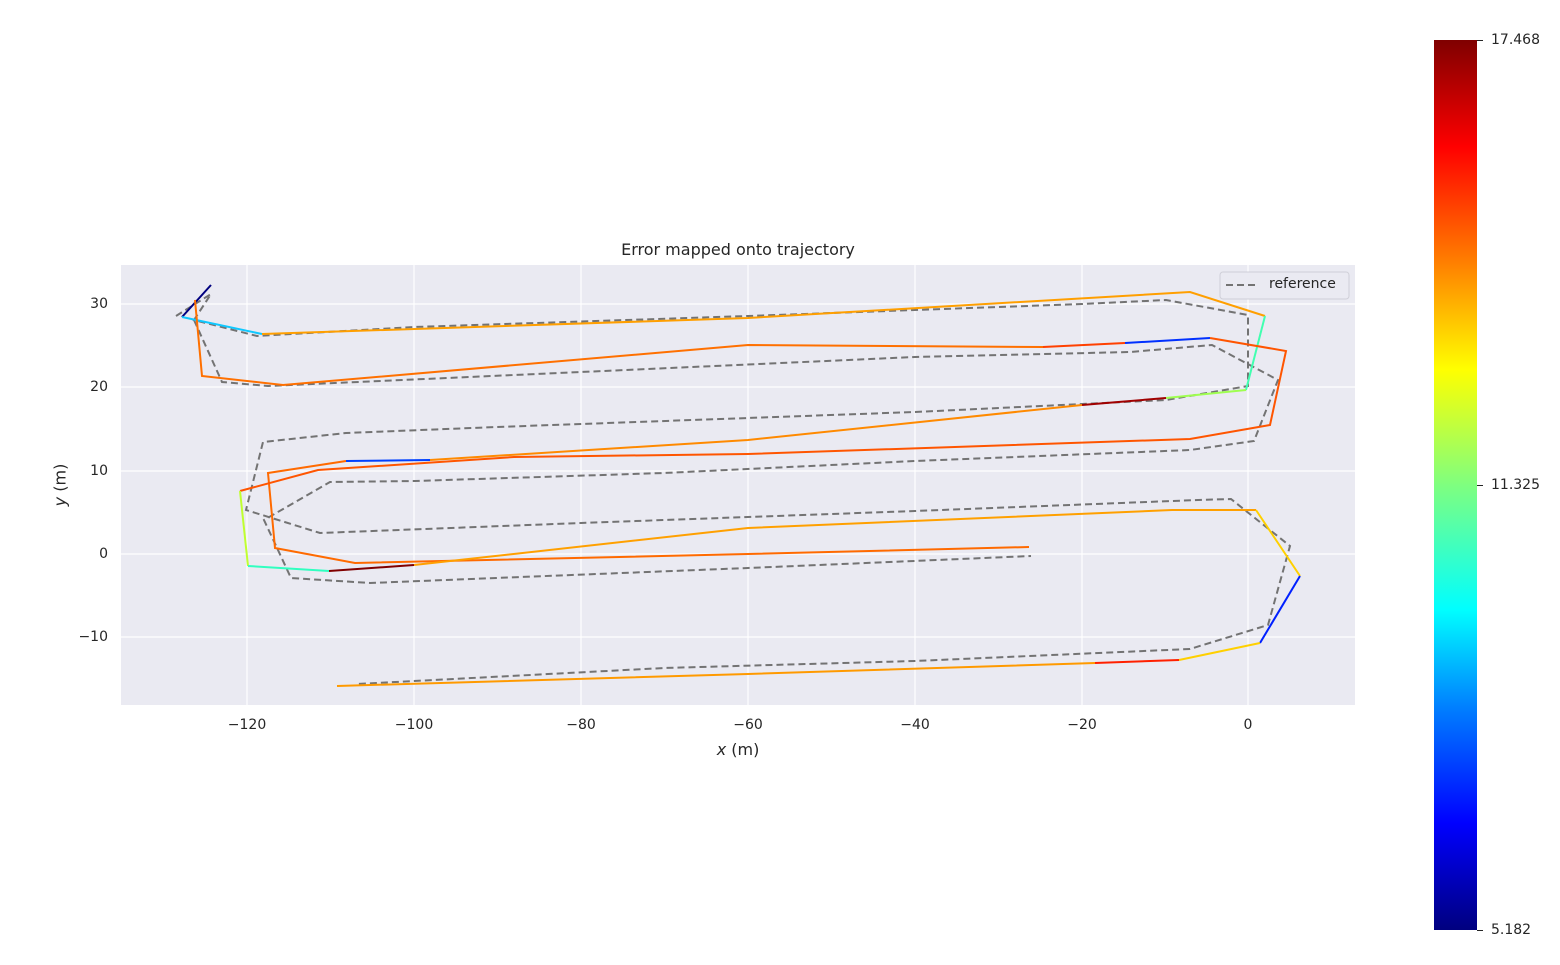 The width and height of the screenshot is (1560, 965). What do you see at coordinates (1511, 930) in the screenshot?
I see `colorbar-min: 5.182` at bounding box center [1511, 930].